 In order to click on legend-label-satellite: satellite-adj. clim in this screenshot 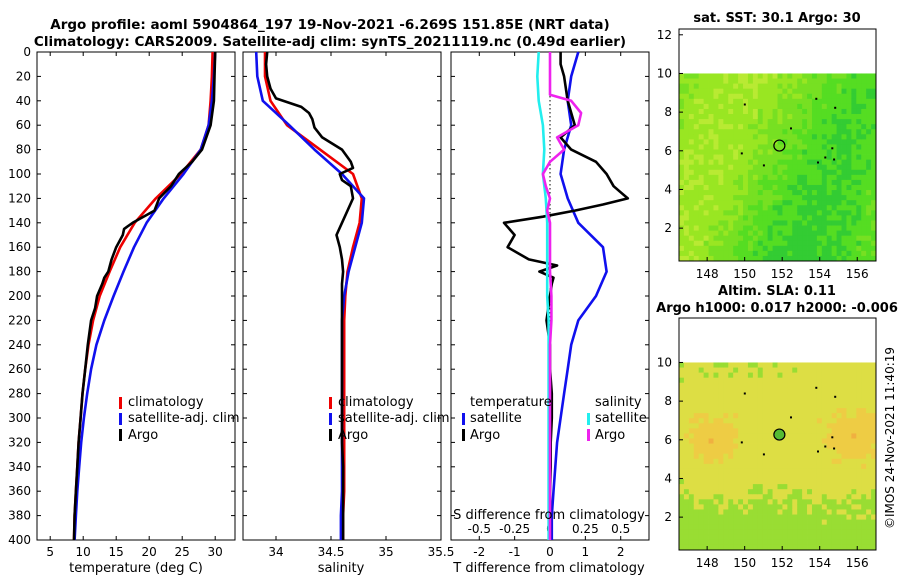, I will do `click(394, 418)`.